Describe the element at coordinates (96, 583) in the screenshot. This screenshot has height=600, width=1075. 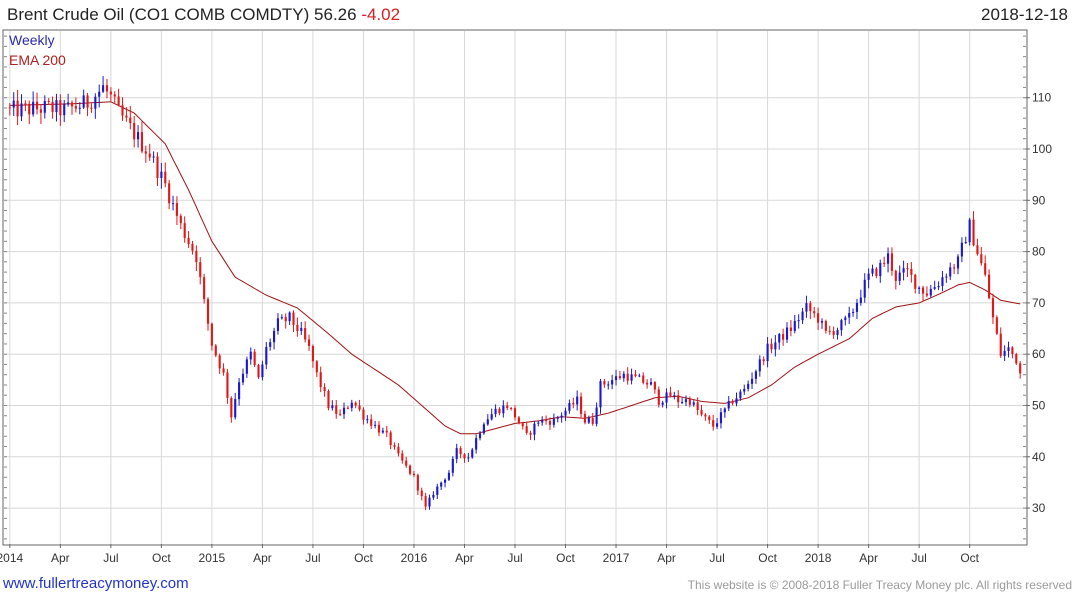
I see `footer-site-link: www.fullertreacymoney.com` at that location.